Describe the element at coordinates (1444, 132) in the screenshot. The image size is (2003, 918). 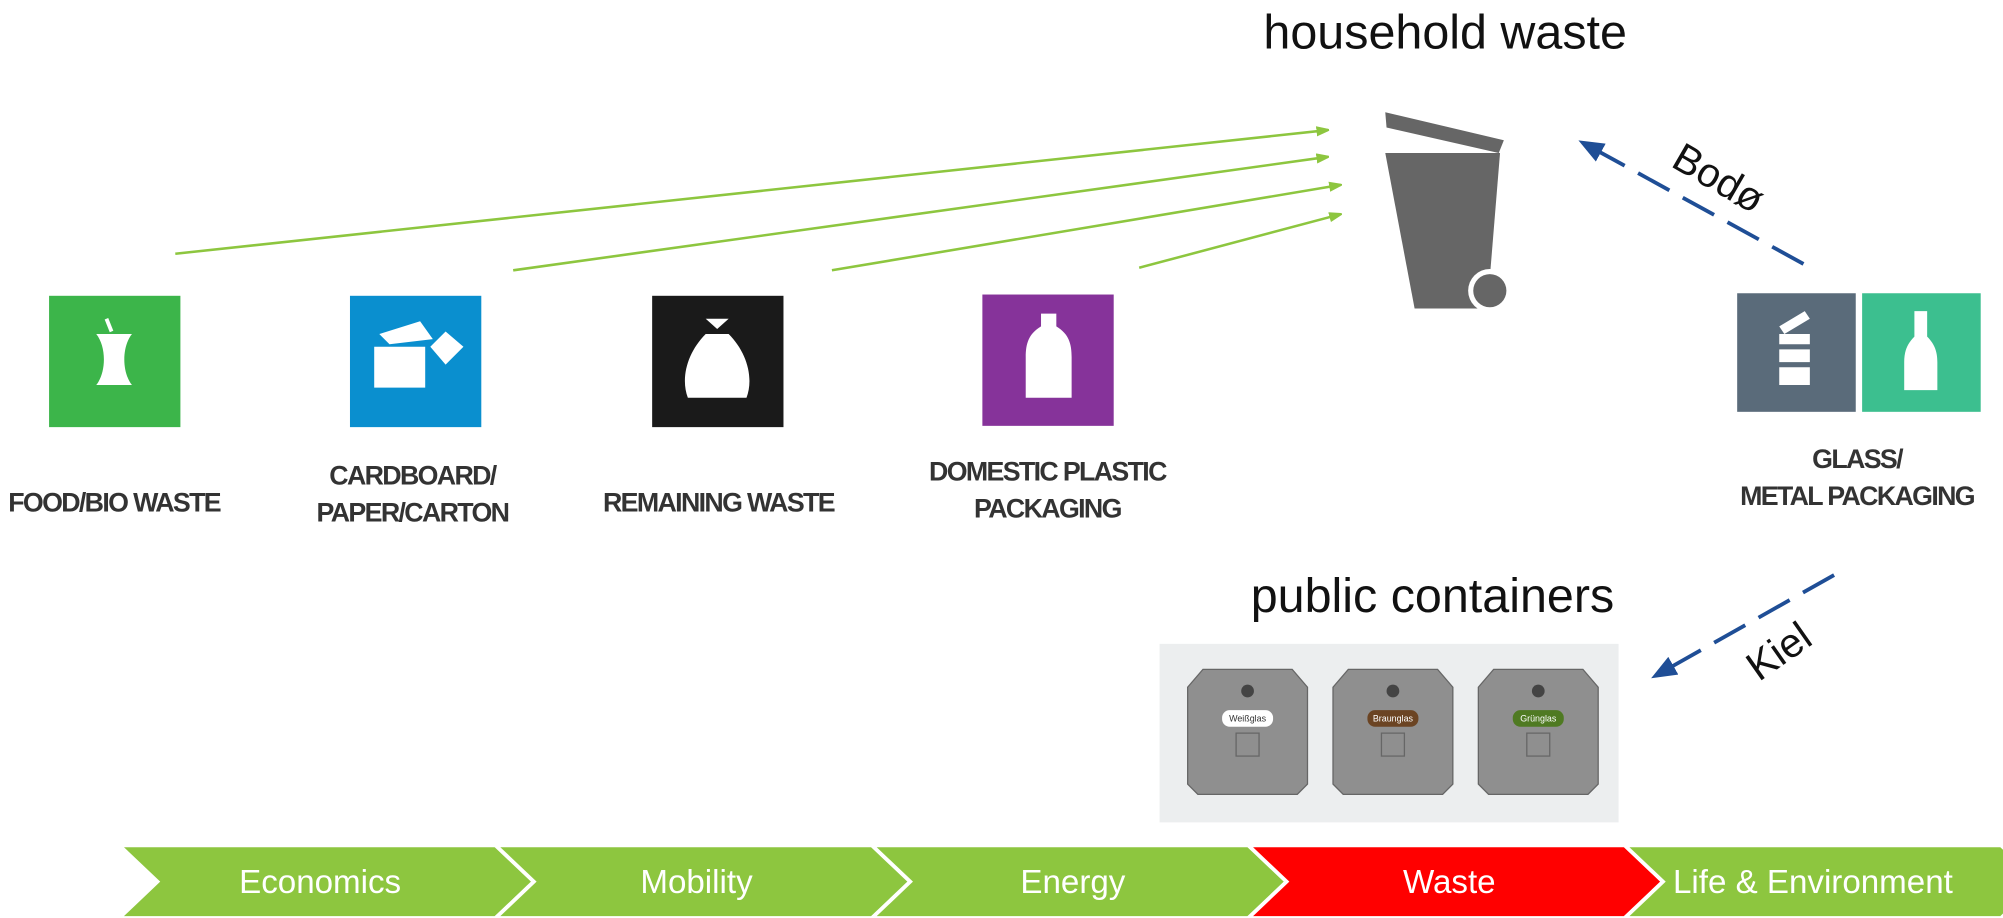
I see `bin-lid` at that location.